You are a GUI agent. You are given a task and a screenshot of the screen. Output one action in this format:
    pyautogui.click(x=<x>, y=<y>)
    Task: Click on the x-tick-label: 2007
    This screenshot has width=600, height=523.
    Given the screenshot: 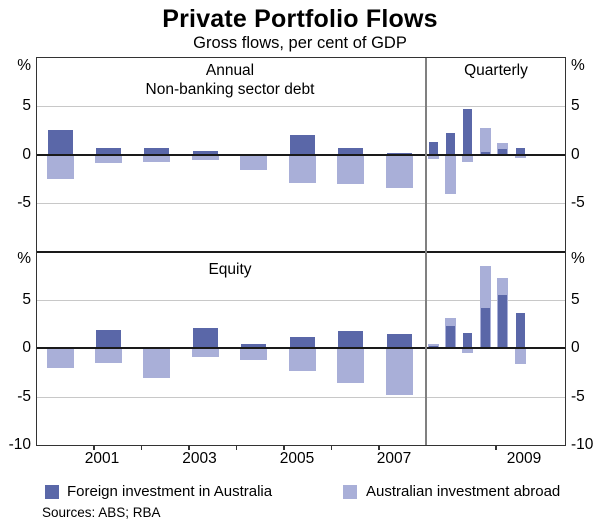 What is the action you would take?
    pyautogui.click(x=394, y=458)
    